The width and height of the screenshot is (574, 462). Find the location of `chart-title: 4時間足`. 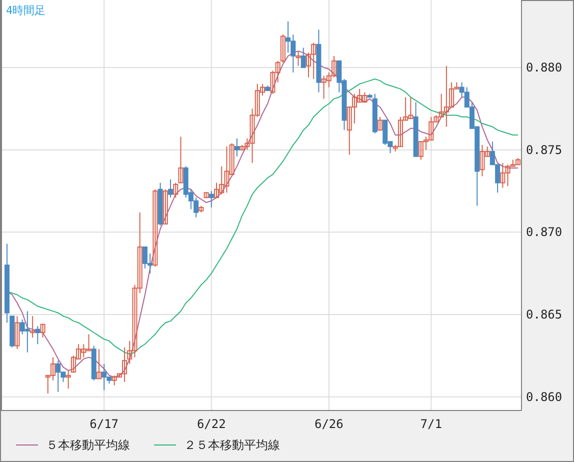

chart-title: 4時間足 is located at coordinates (26, 10).